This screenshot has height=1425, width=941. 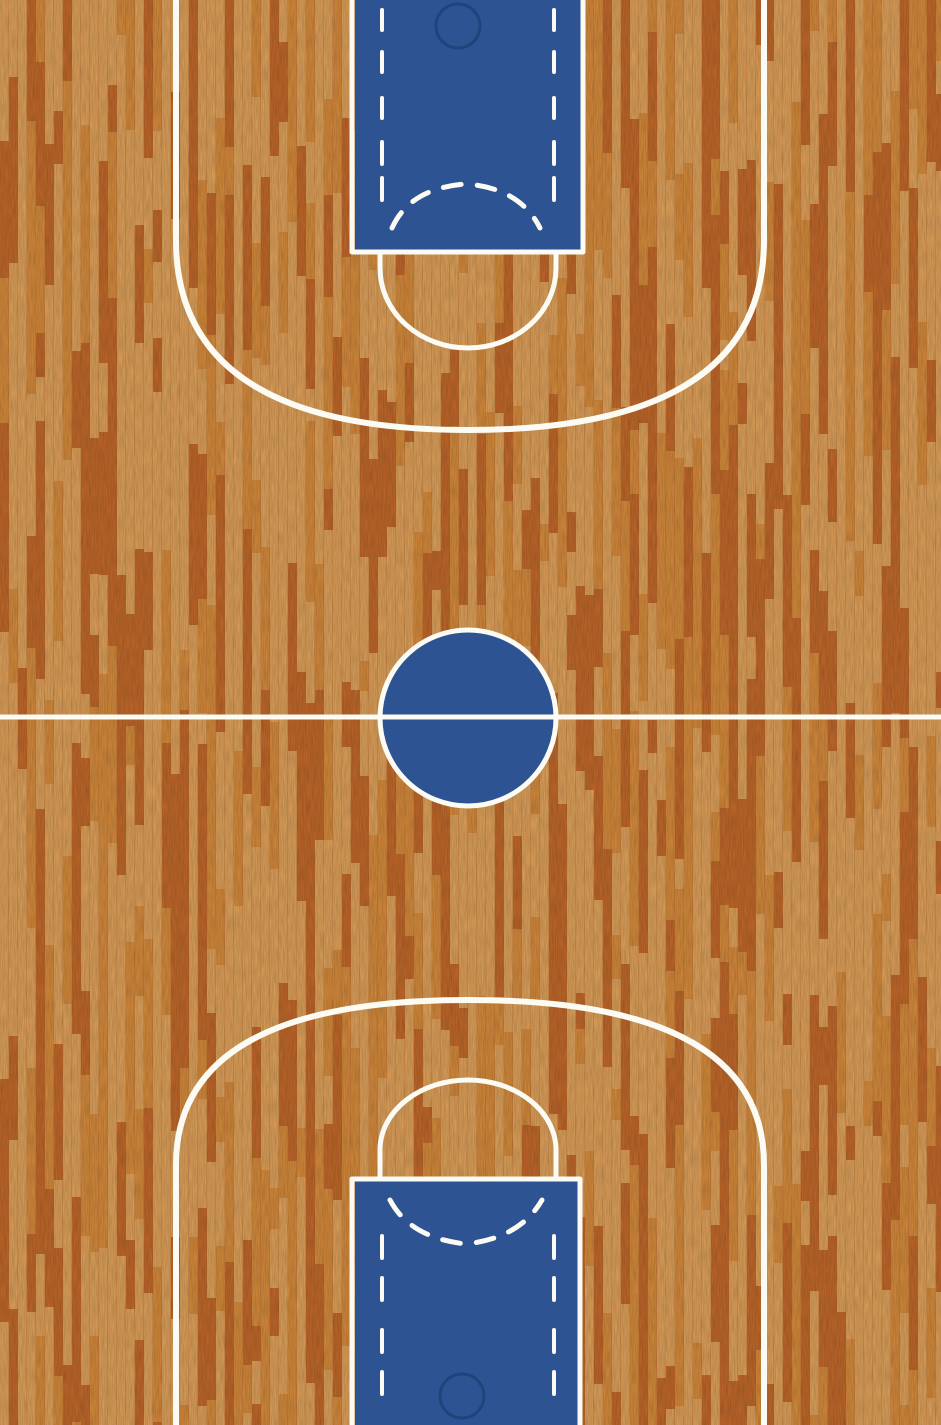 What do you see at coordinates (468, 125) in the screenshot?
I see `top-key-paint` at bounding box center [468, 125].